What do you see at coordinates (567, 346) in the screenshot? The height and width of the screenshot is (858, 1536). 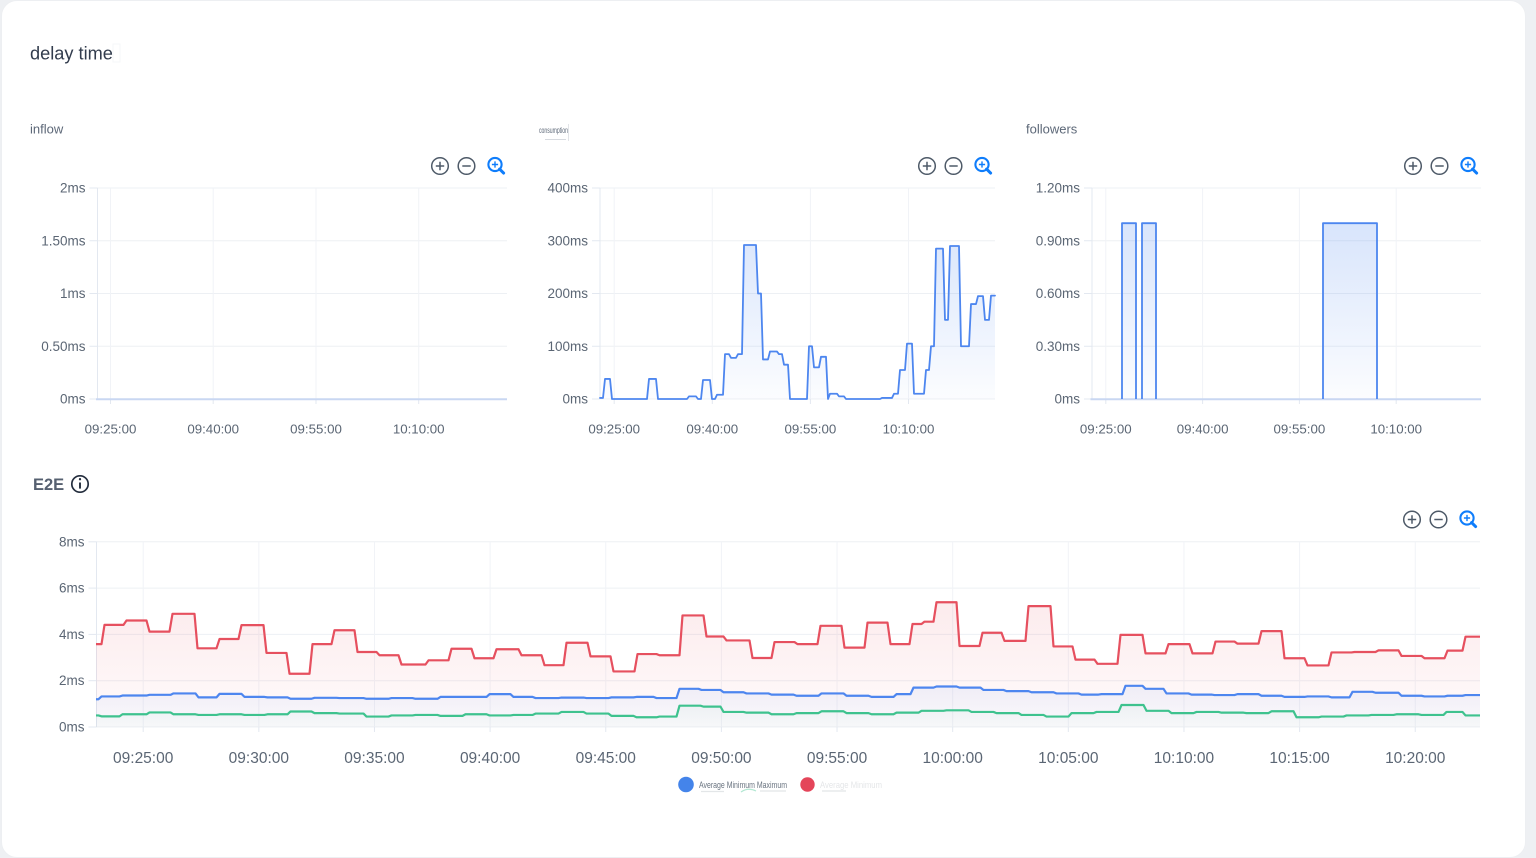 I see `svg-text: 100ms` at bounding box center [567, 346].